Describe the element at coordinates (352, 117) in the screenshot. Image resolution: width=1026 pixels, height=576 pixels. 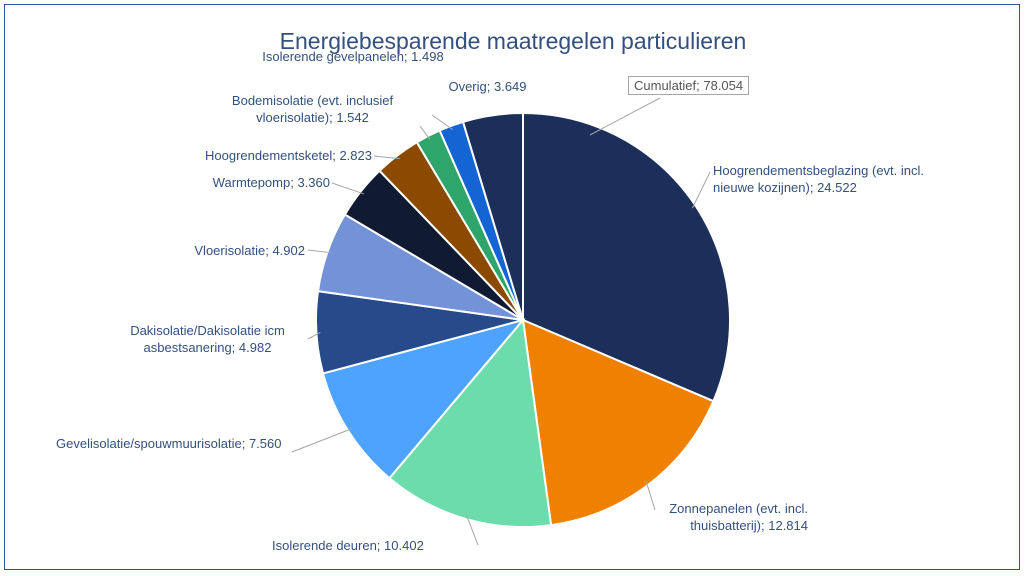
I see `value-label: 1.542` at that location.